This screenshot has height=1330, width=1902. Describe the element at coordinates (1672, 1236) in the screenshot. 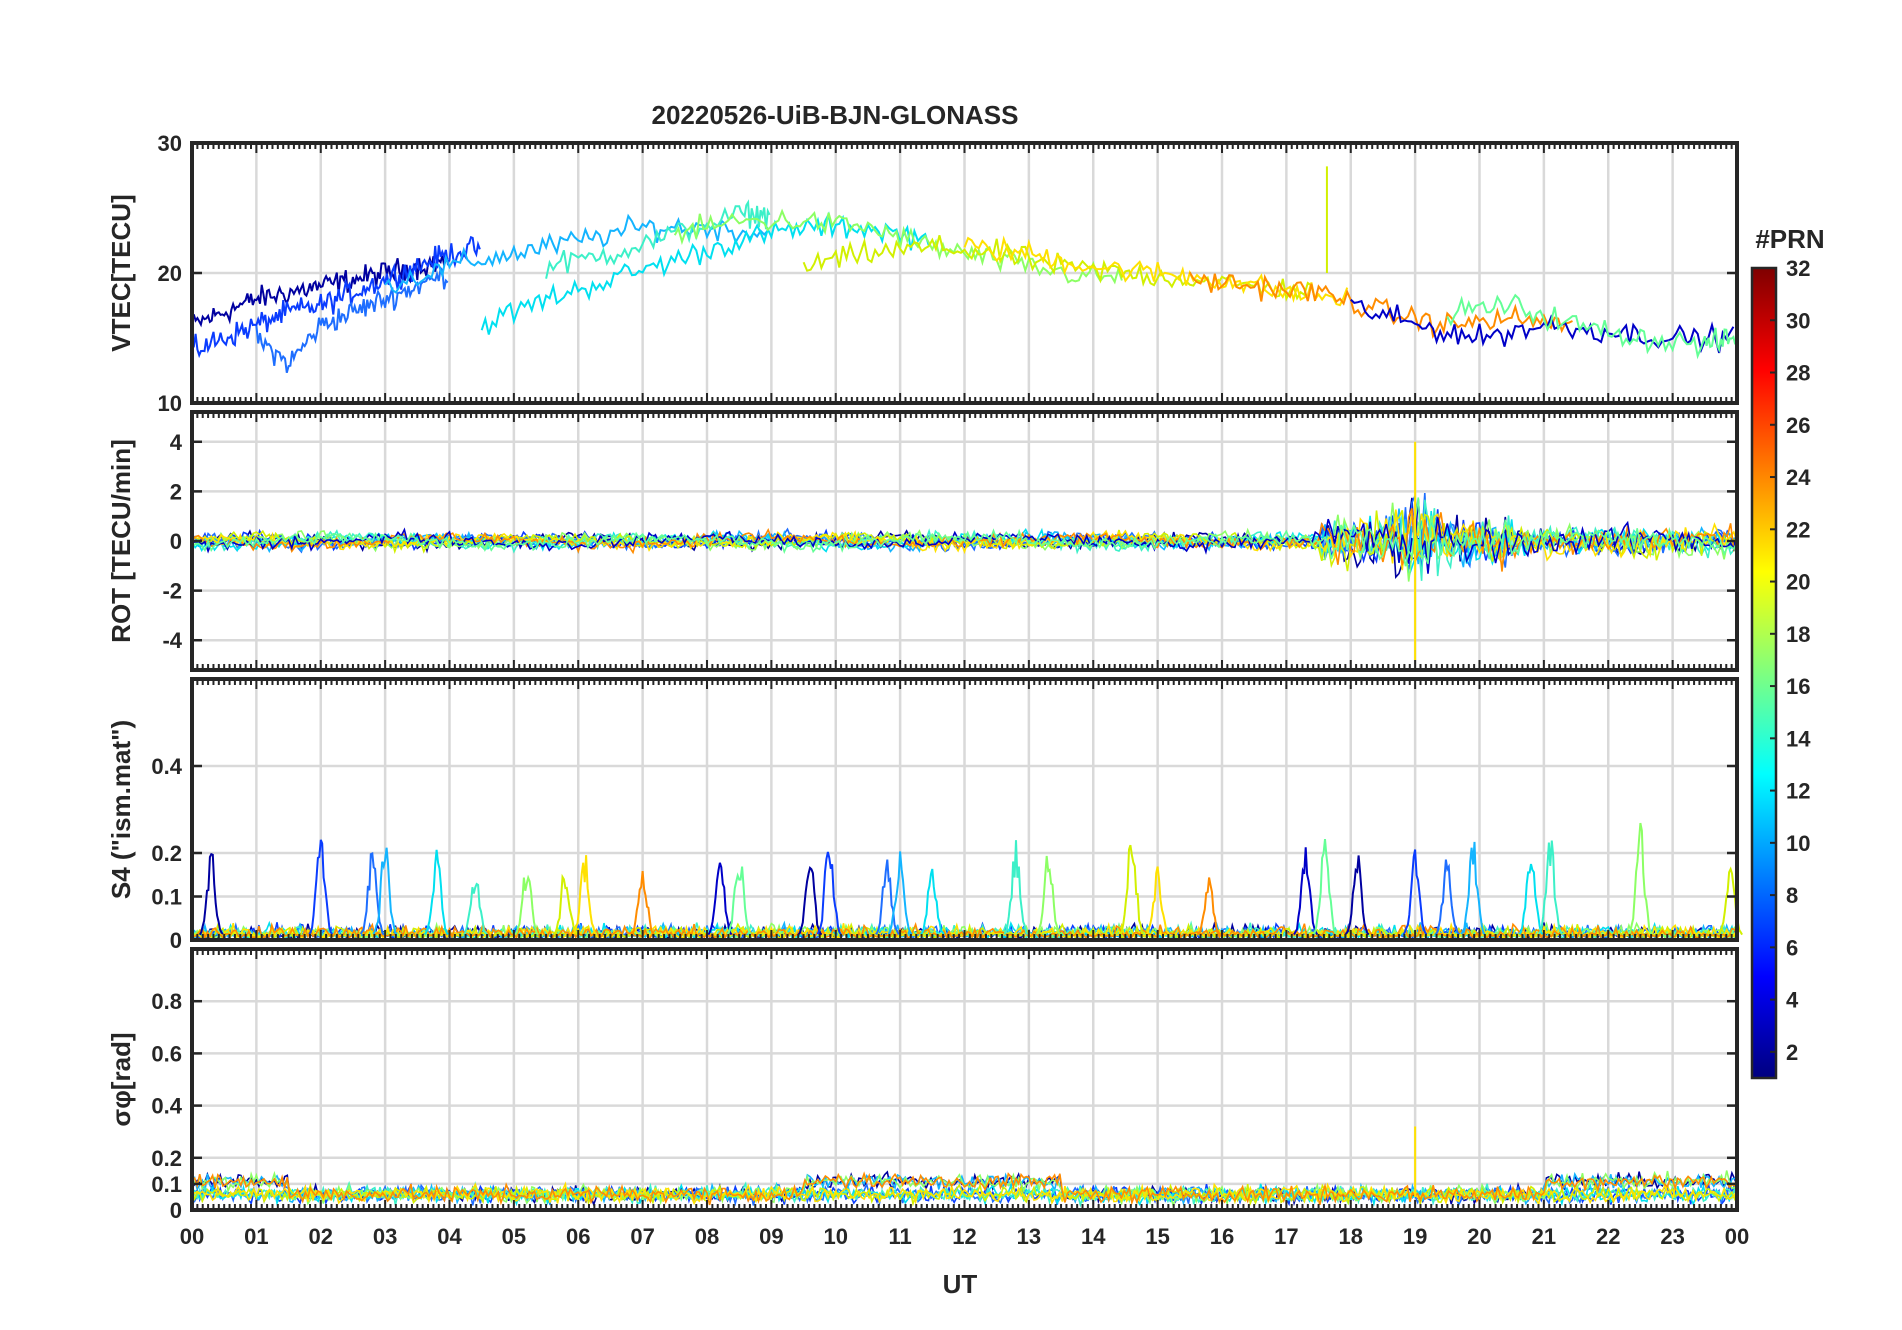

I see `x-tick-label: 23` at that location.